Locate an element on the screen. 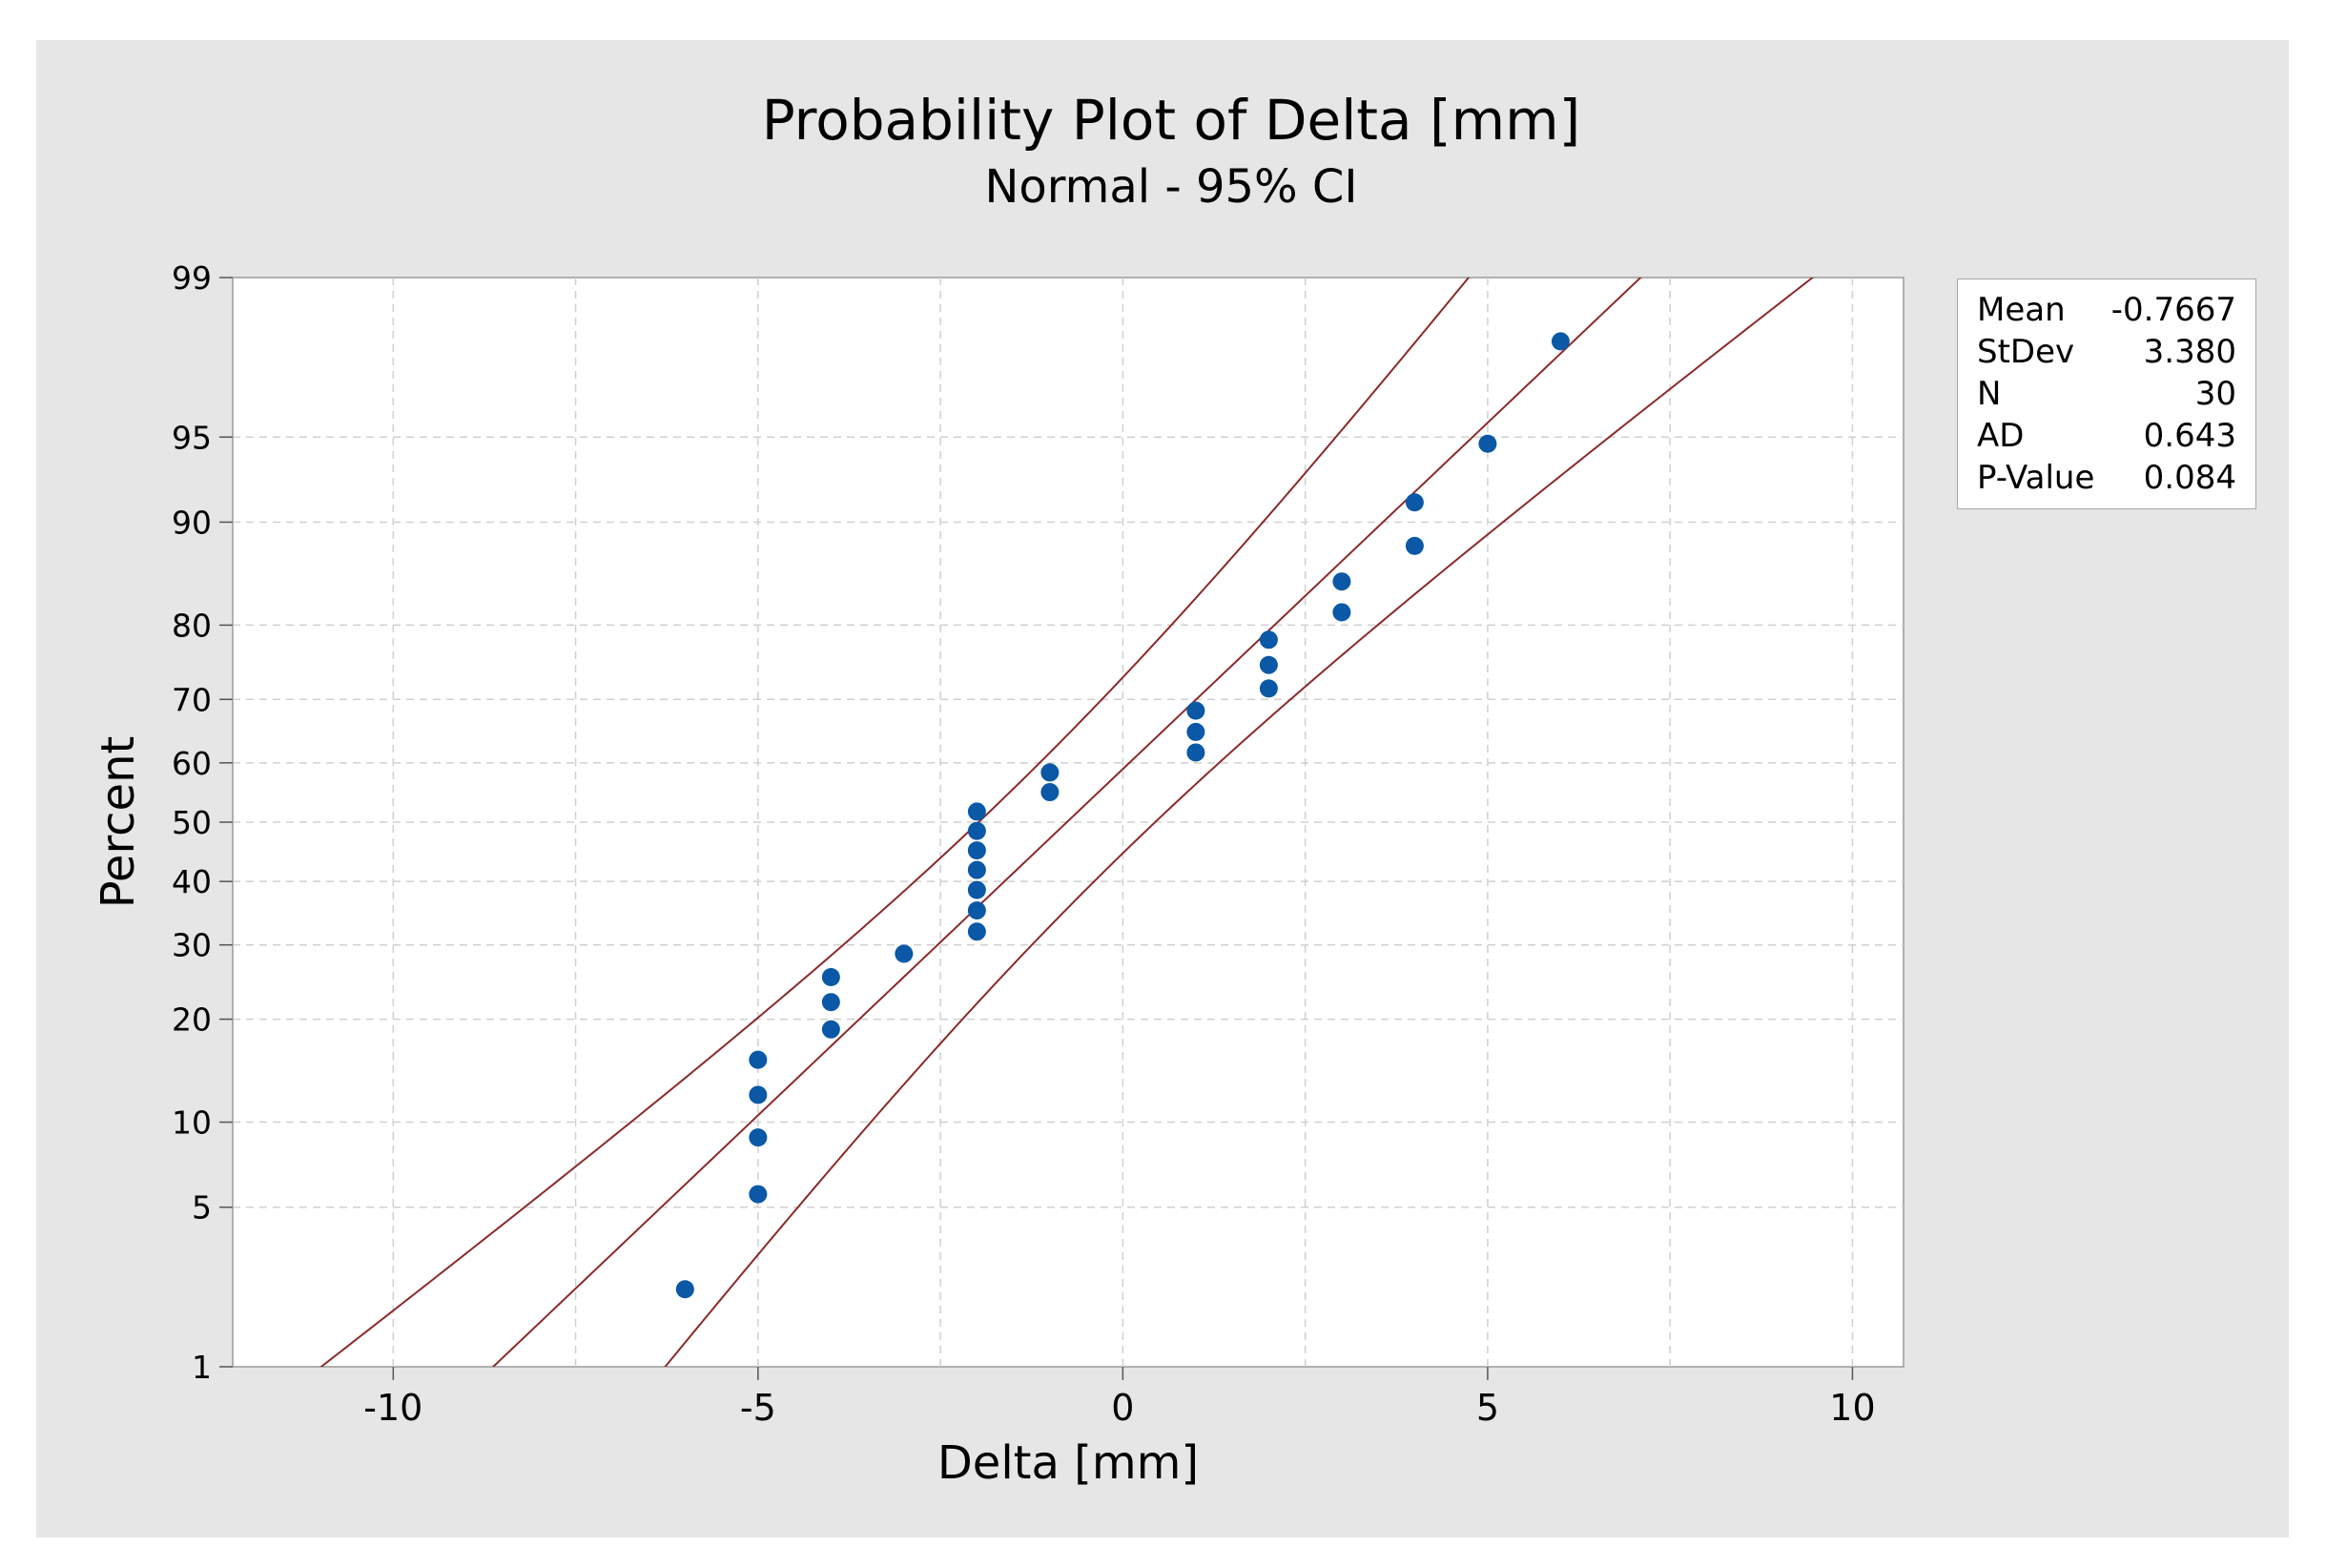 This screenshot has width=2326, height=1568. stats-value: 0.084 is located at coordinates (2189, 478).